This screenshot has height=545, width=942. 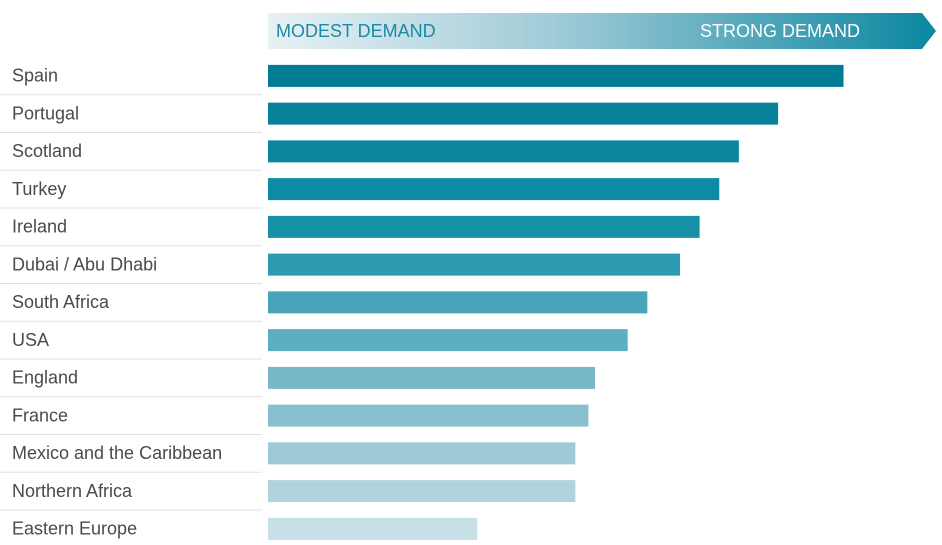 I want to click on scale-label-high: STRONG DEMAND, so click(x=780, y=31).